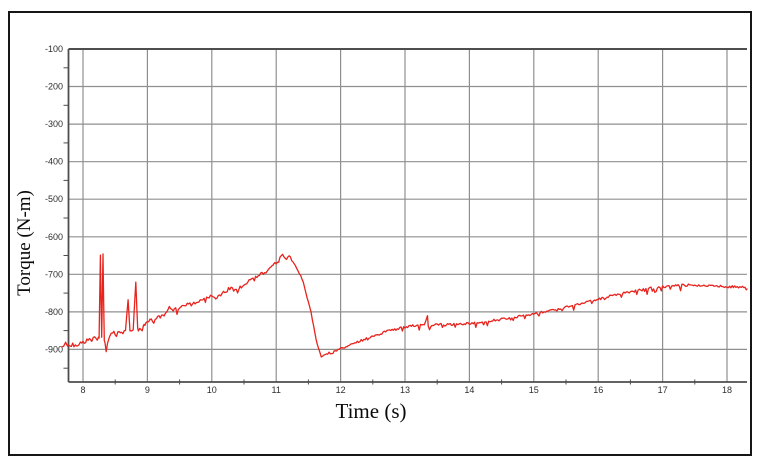 The image size is (760, 468). I want to click on y-tick-label: -200, so click(54, 87).